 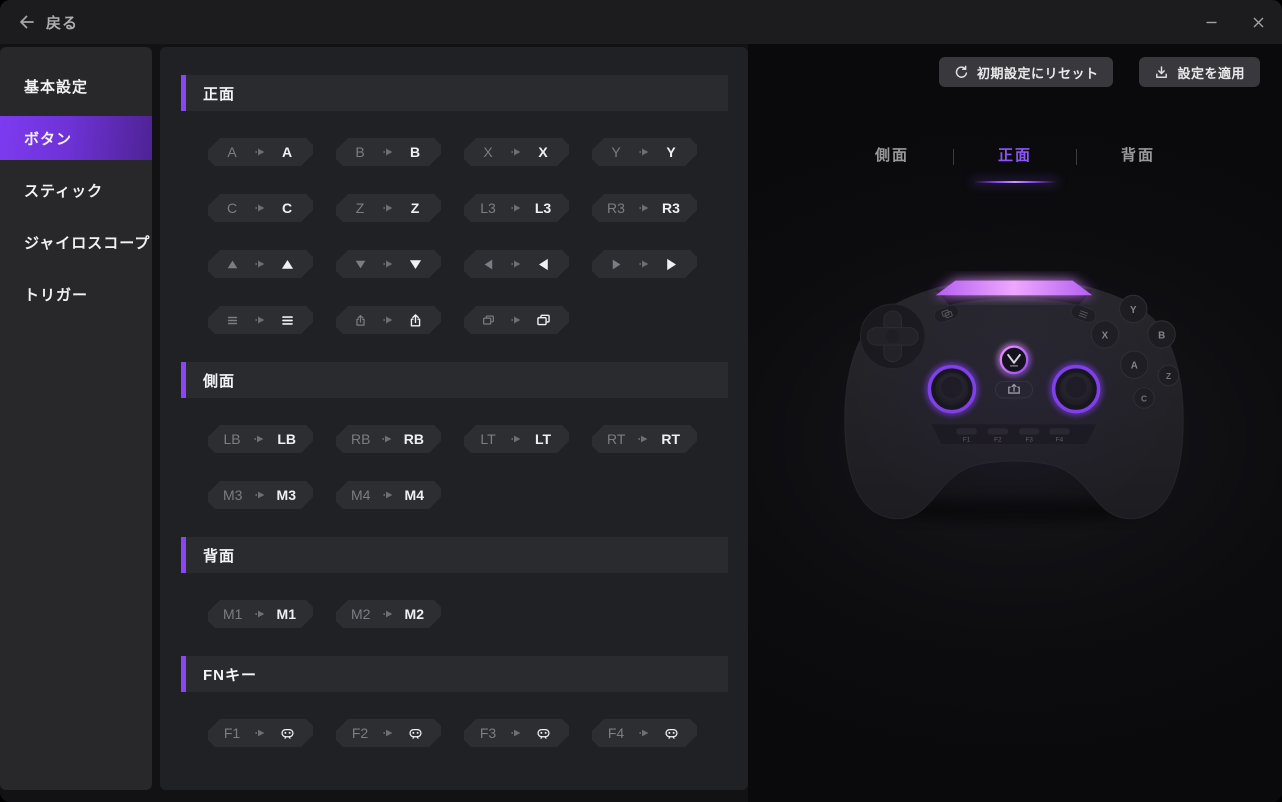 What do you see at coordinates (488, 439) in the screenshot?
I see `mapping-from-label: LT` at bounding box center [488, 439].